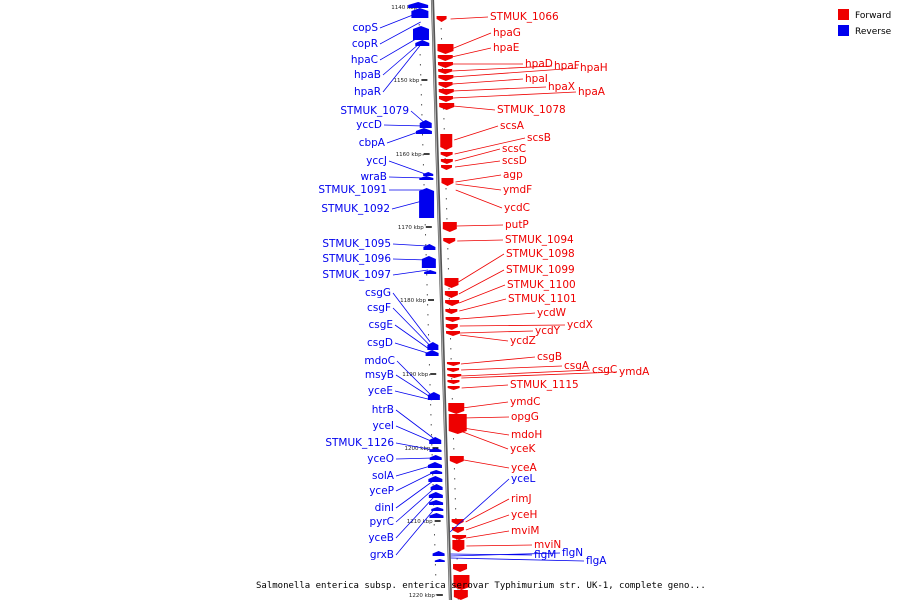 This screenshot has height=600, width=900. What do you see at coordinates (367, 92) in the screenshot?
I see `reverse-gene-label: hpaR` at bounding box center [367, 92].